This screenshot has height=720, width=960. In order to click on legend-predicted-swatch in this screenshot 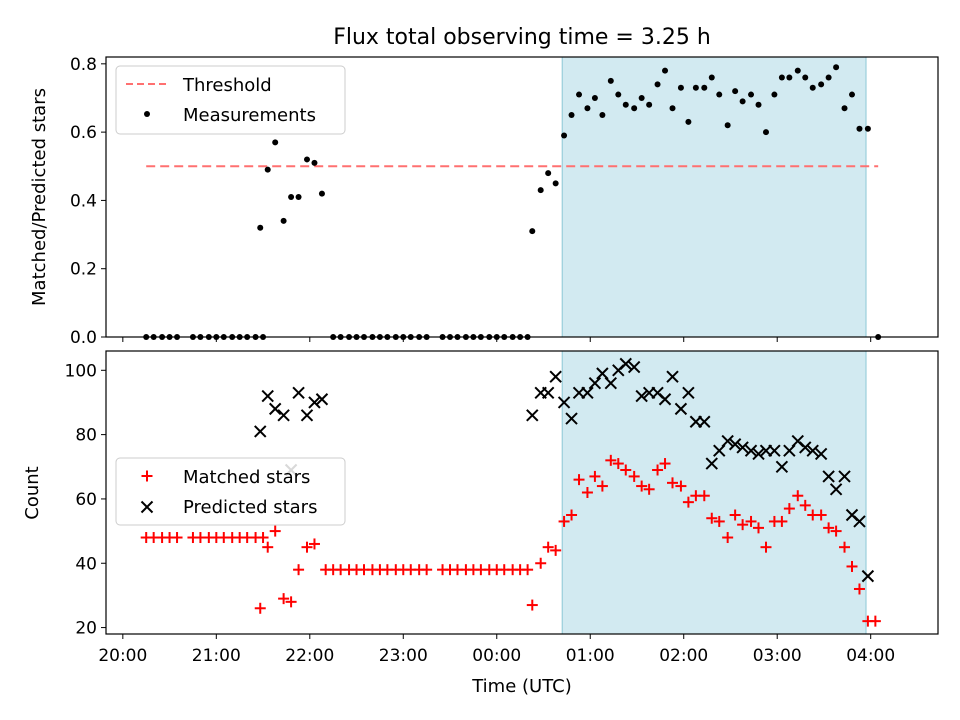, I will do `click(147, 507)`.